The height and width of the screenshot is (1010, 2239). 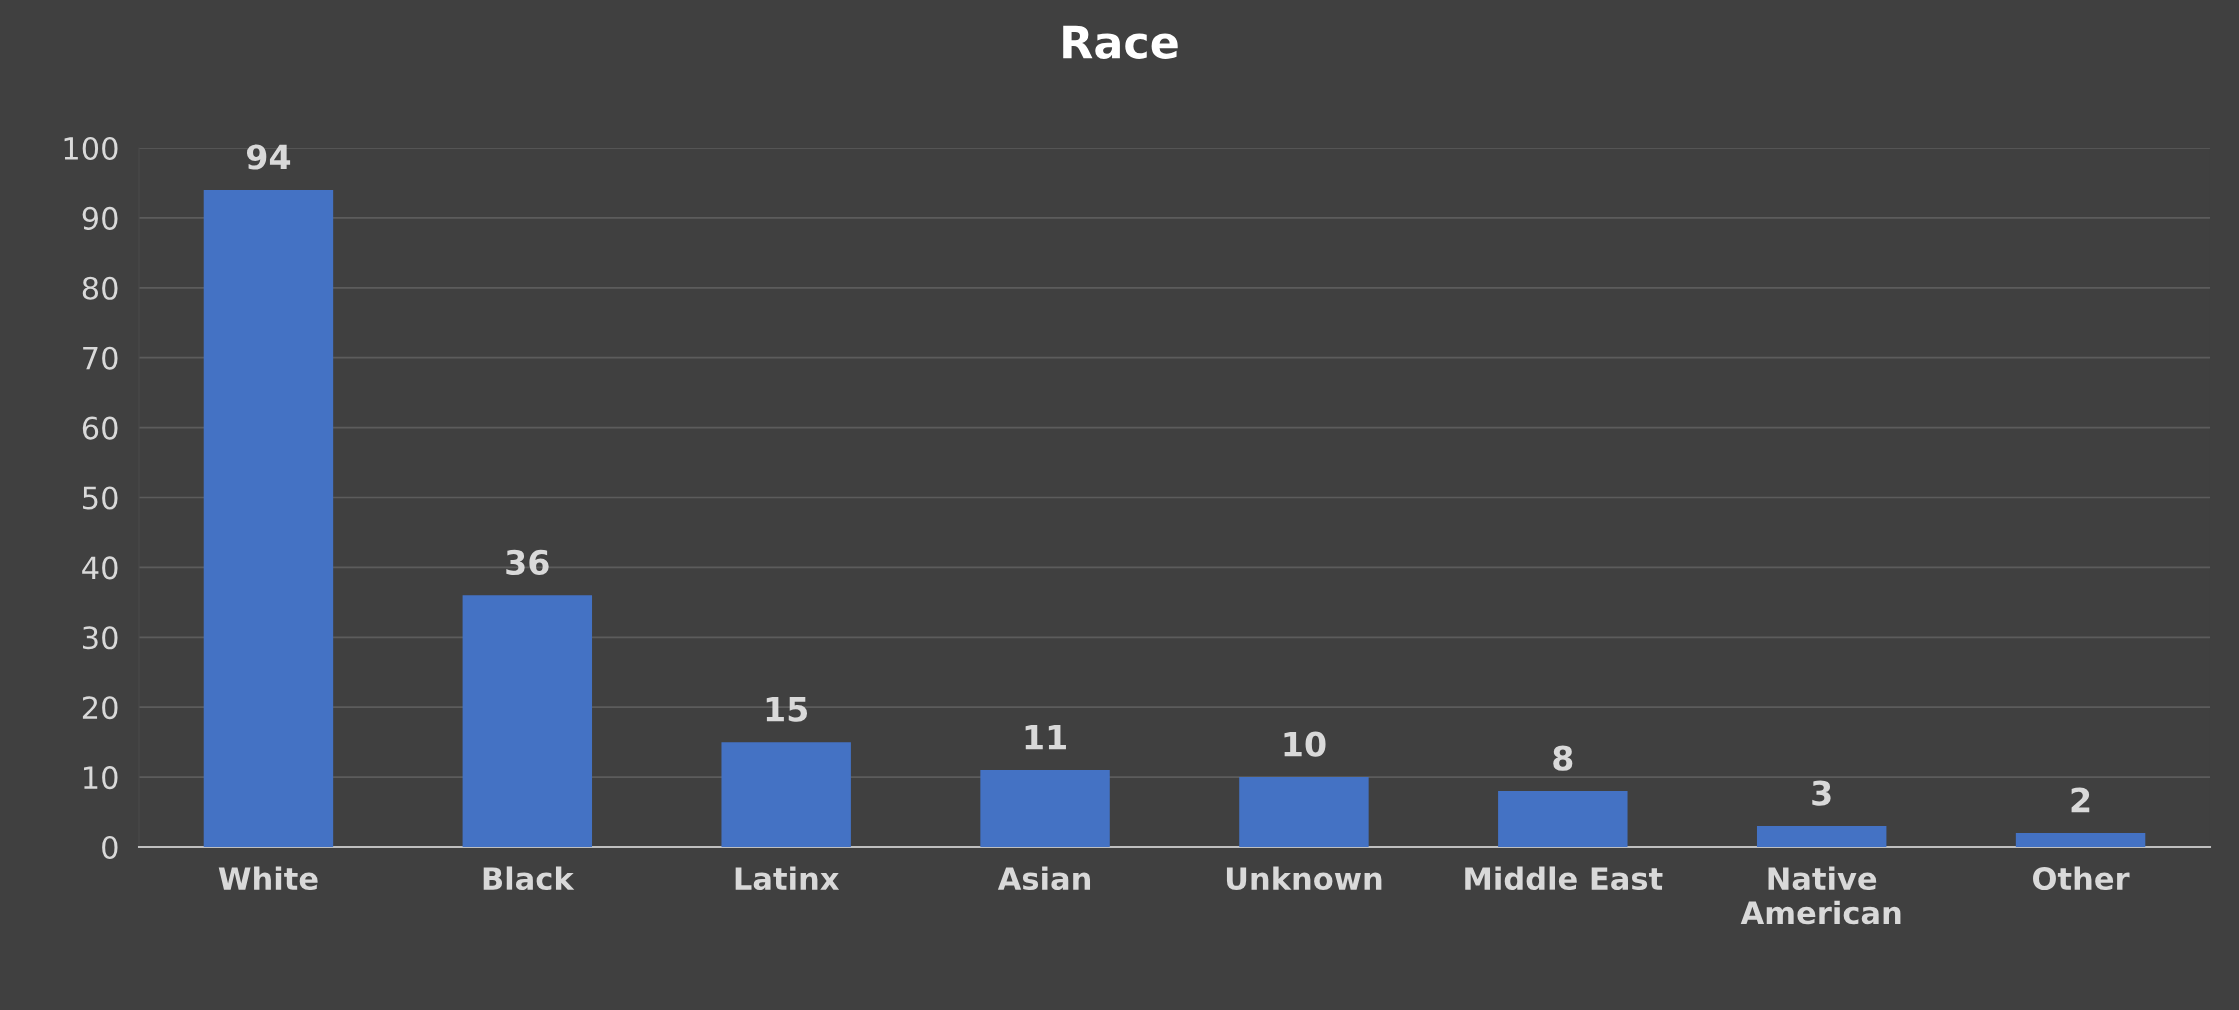 What do you see at coordinates (100, 428) in the screenshot?
I see `y-tick-label: 60` at bounding box center [100, 428].